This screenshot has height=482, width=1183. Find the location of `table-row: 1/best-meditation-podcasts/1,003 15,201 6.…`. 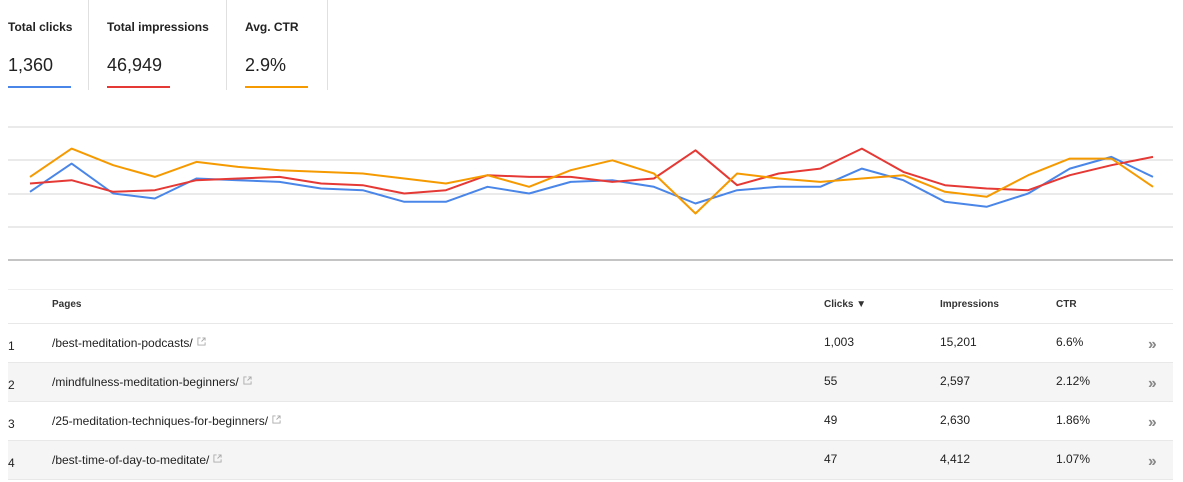

table-row: 1/best-meditation-podcasts/1,003 15,201 6.… is located at coordinates (590, 343).